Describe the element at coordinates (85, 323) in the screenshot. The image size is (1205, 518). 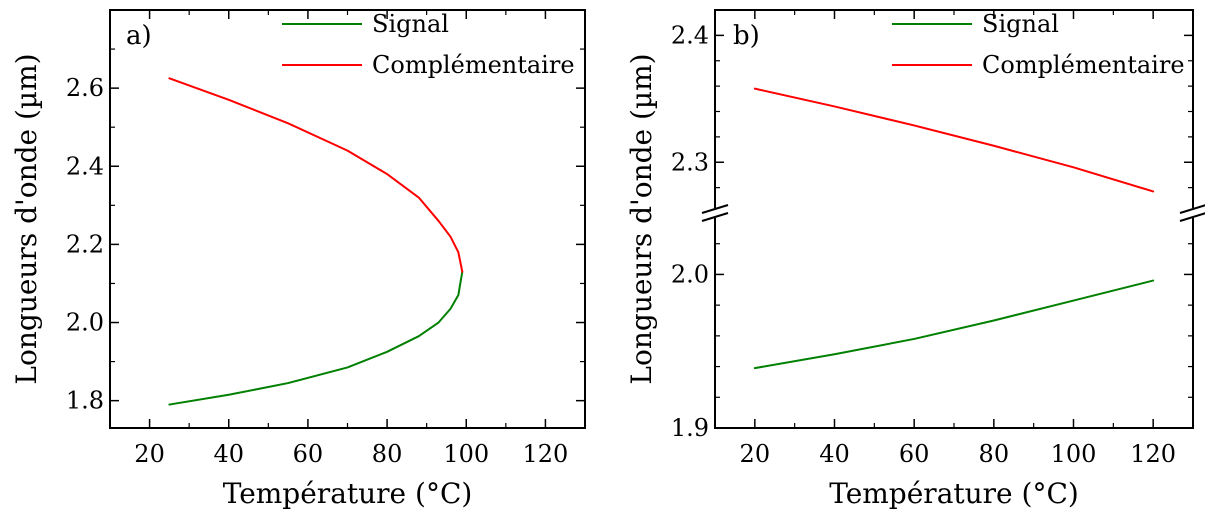
I see `panel-a-y-tick-label: 2.0` at that location.